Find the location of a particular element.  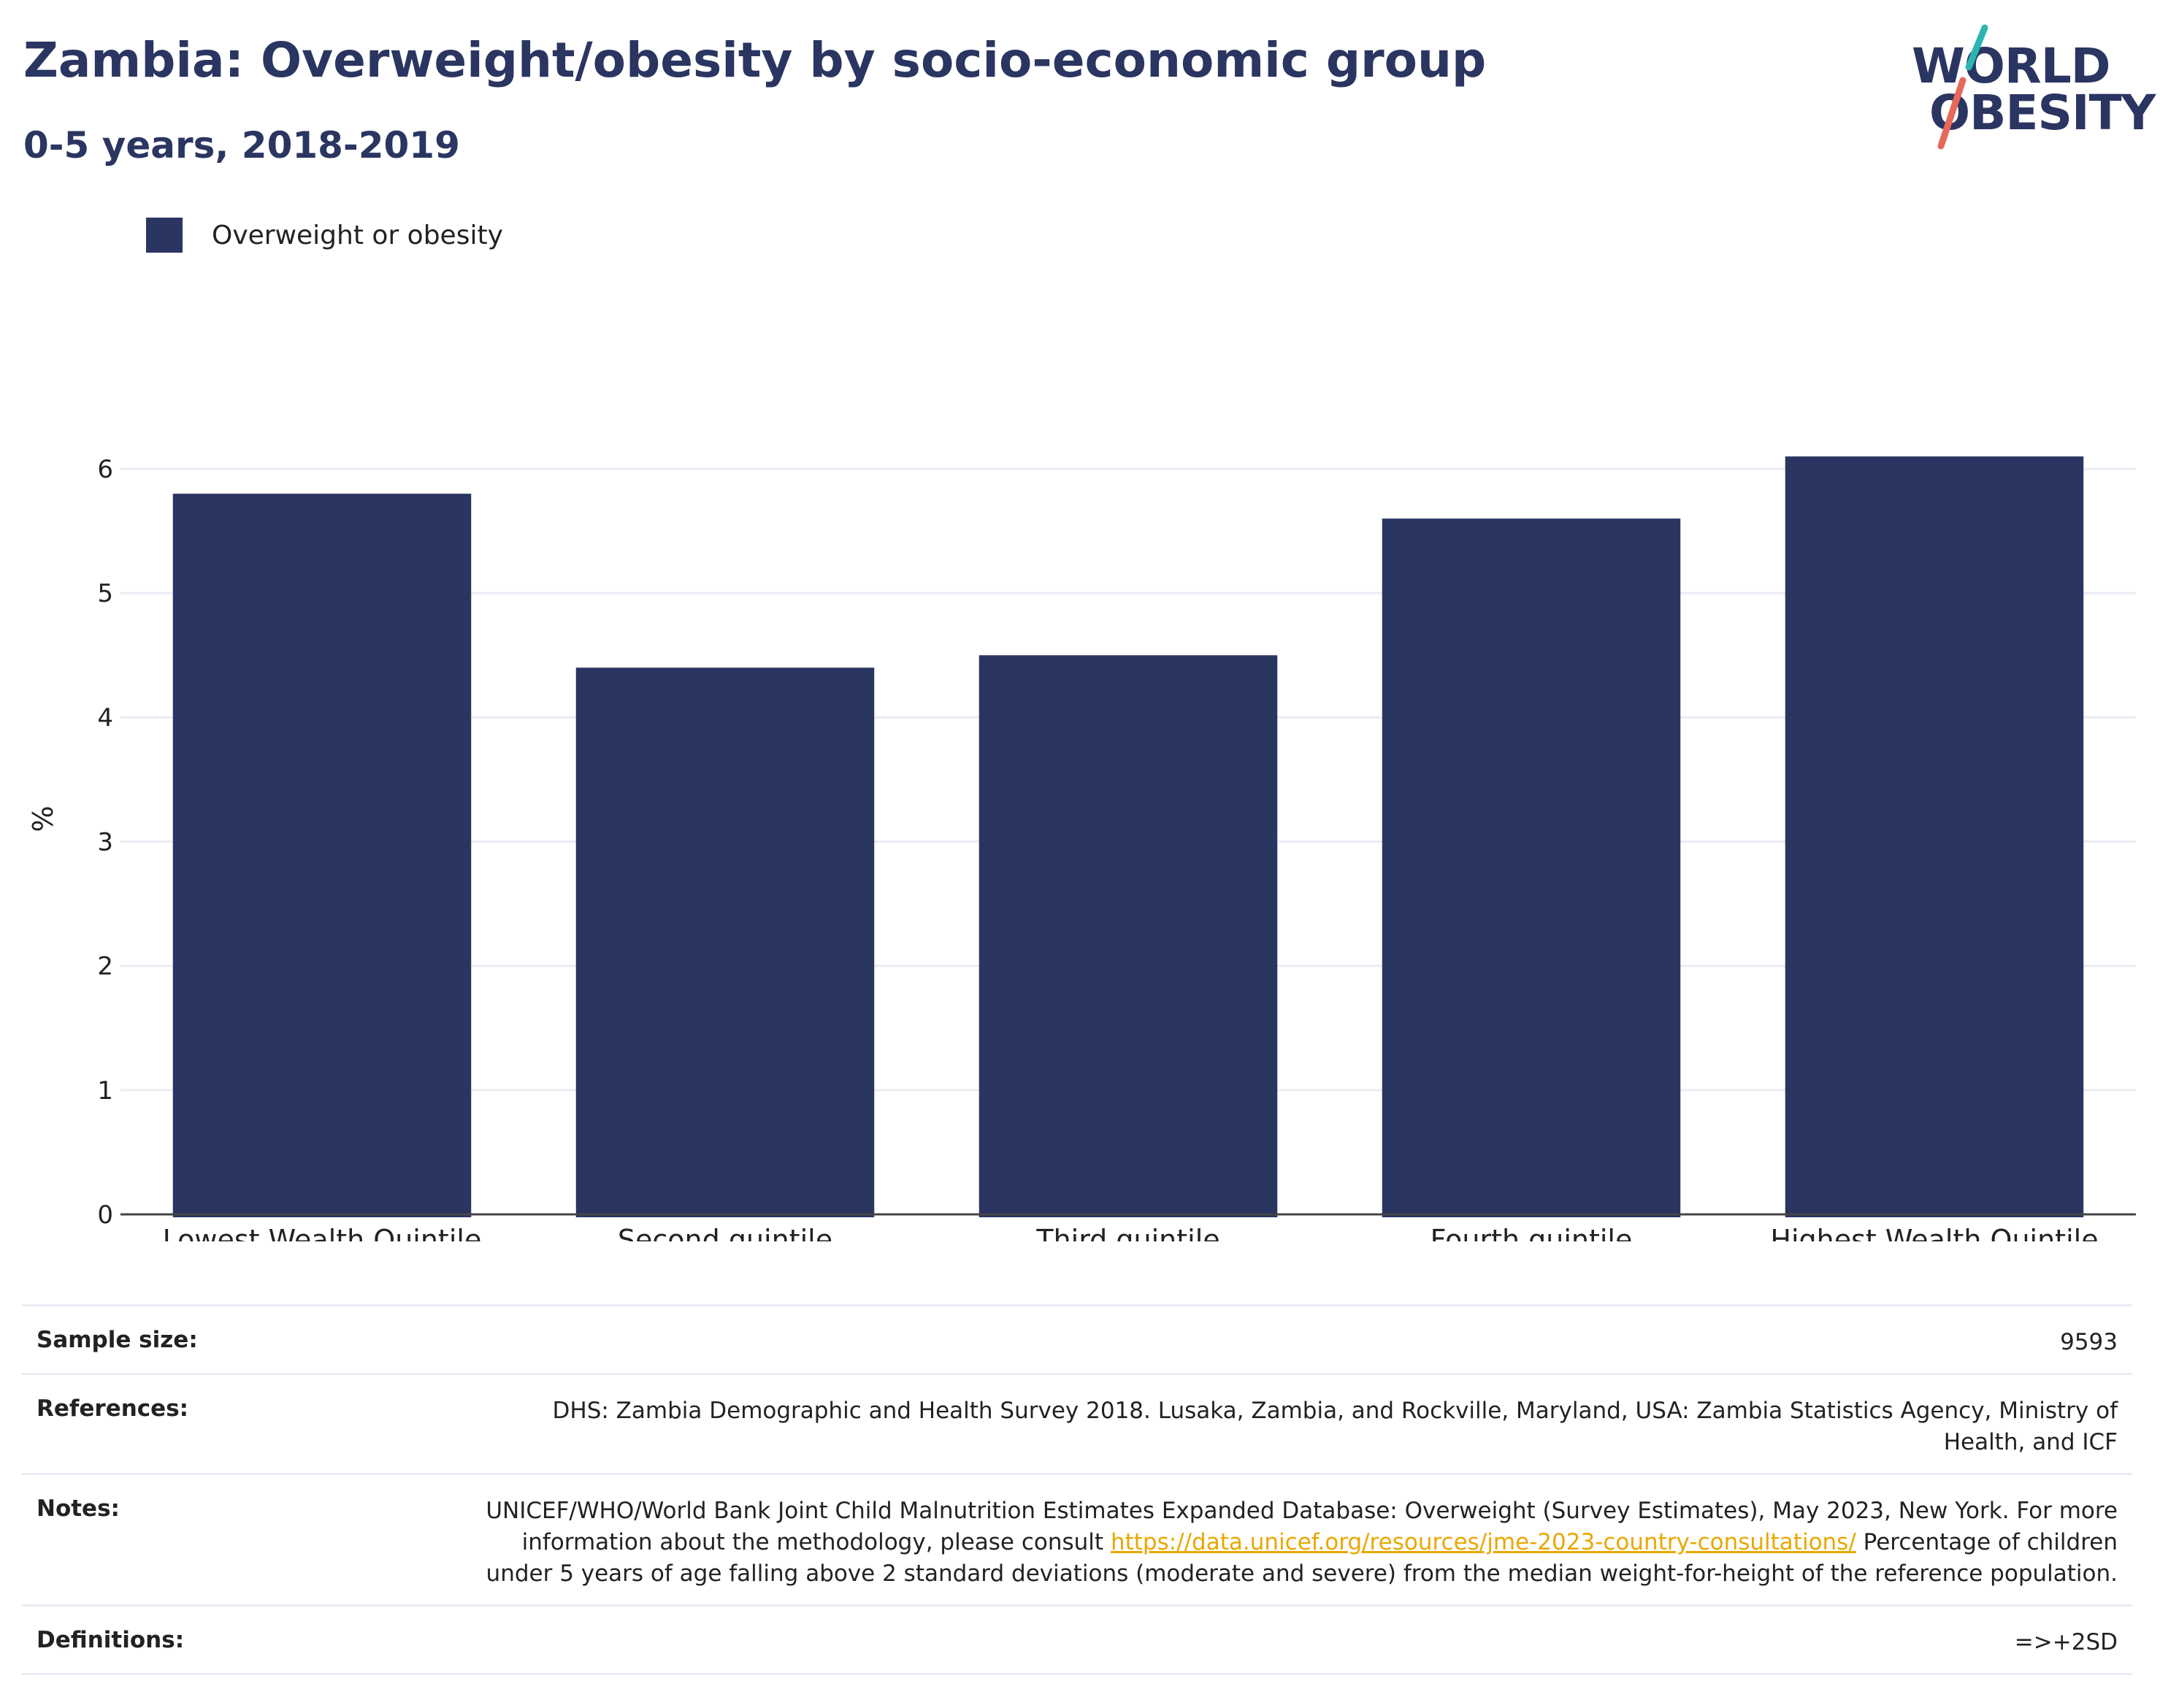

notes-label: Notes: is located at coordinates (78, 1509).